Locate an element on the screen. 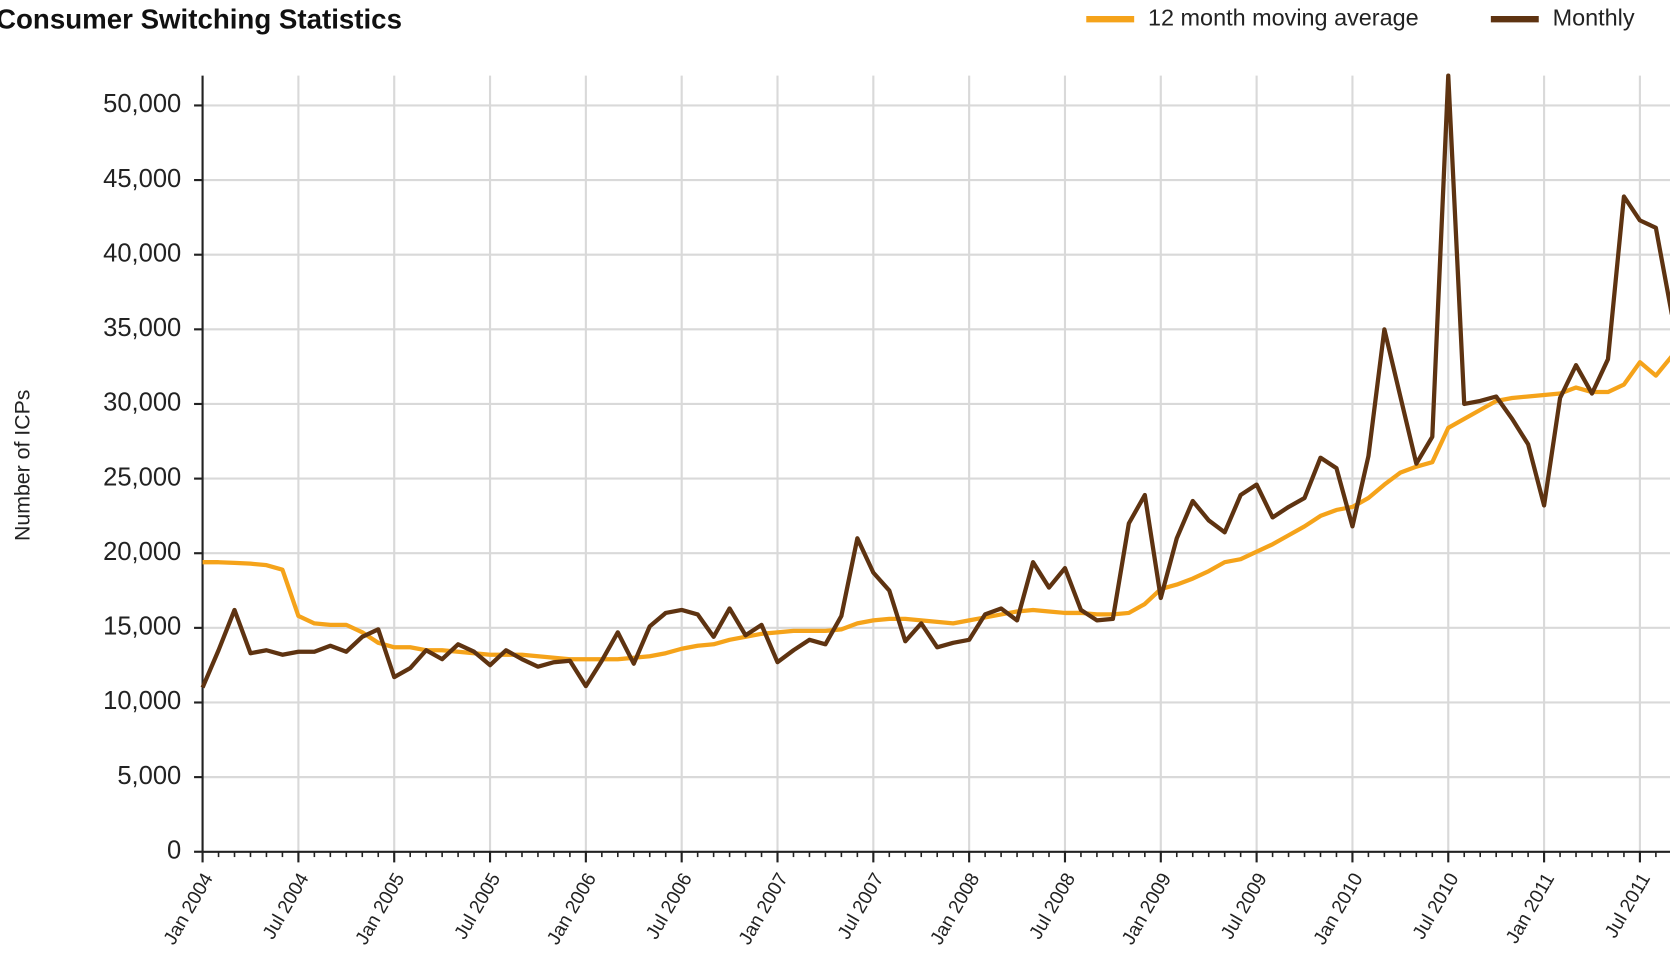  x-tick-label: Jan 2010 is located at coordinates (1339, 909).